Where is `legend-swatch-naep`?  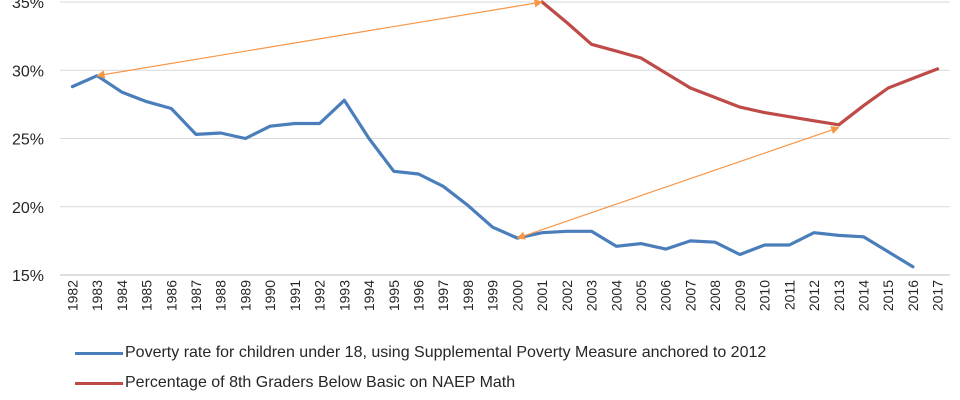
legend-swatch-naep is located at coordinates (99, 383).